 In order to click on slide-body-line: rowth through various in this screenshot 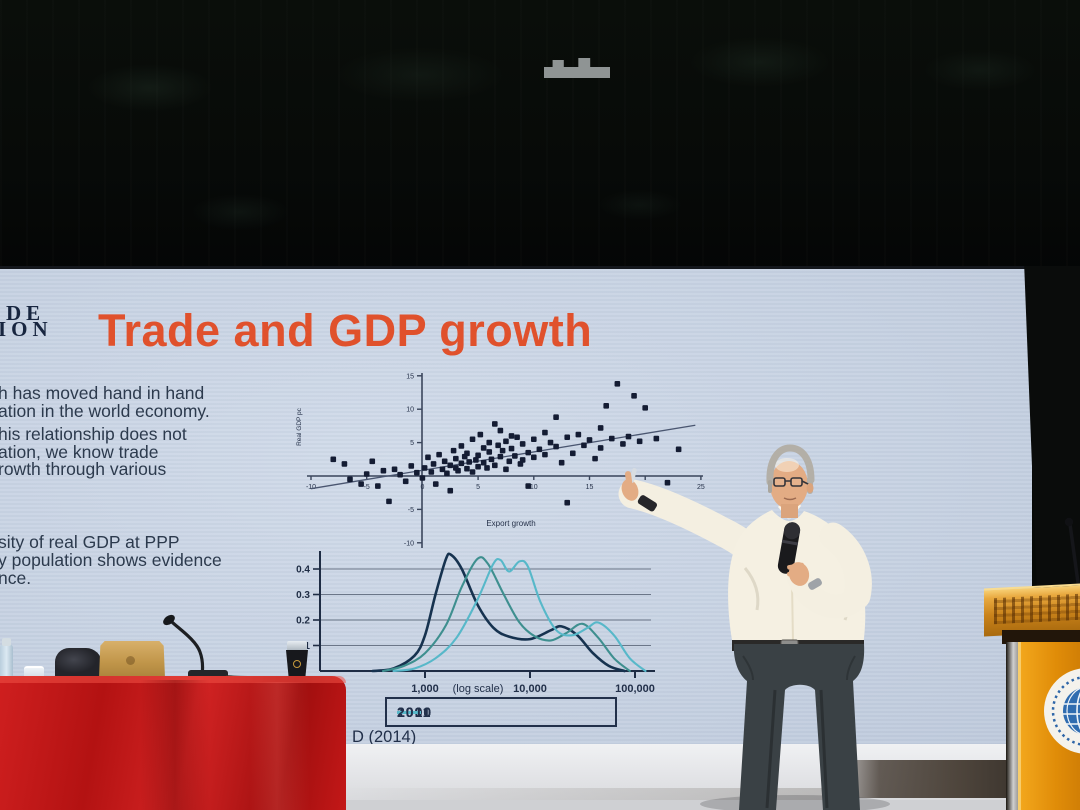, I will do `click(83, 469)`.